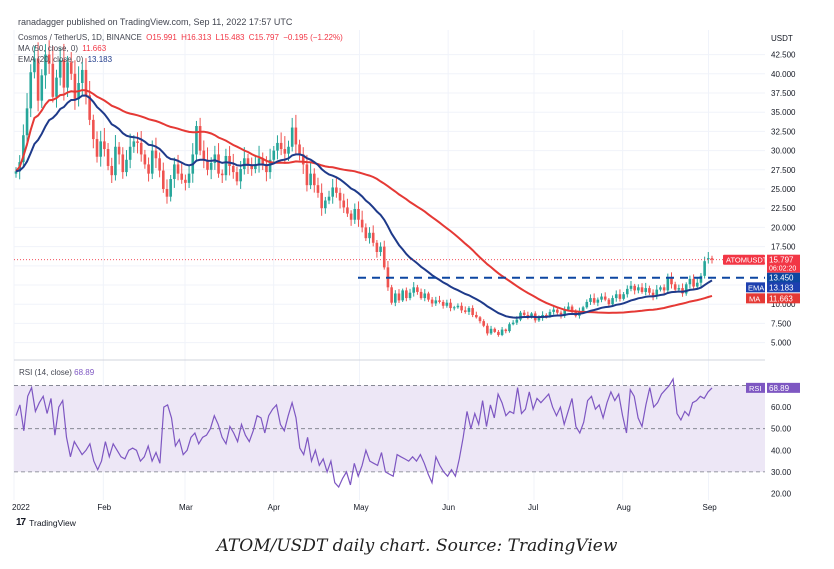 The width and height of the screenshot is (834, 569). I want to click on time-axis: 2022 Feb Mar Apr May Jun Jul Aug Sep, so click(364, 507).